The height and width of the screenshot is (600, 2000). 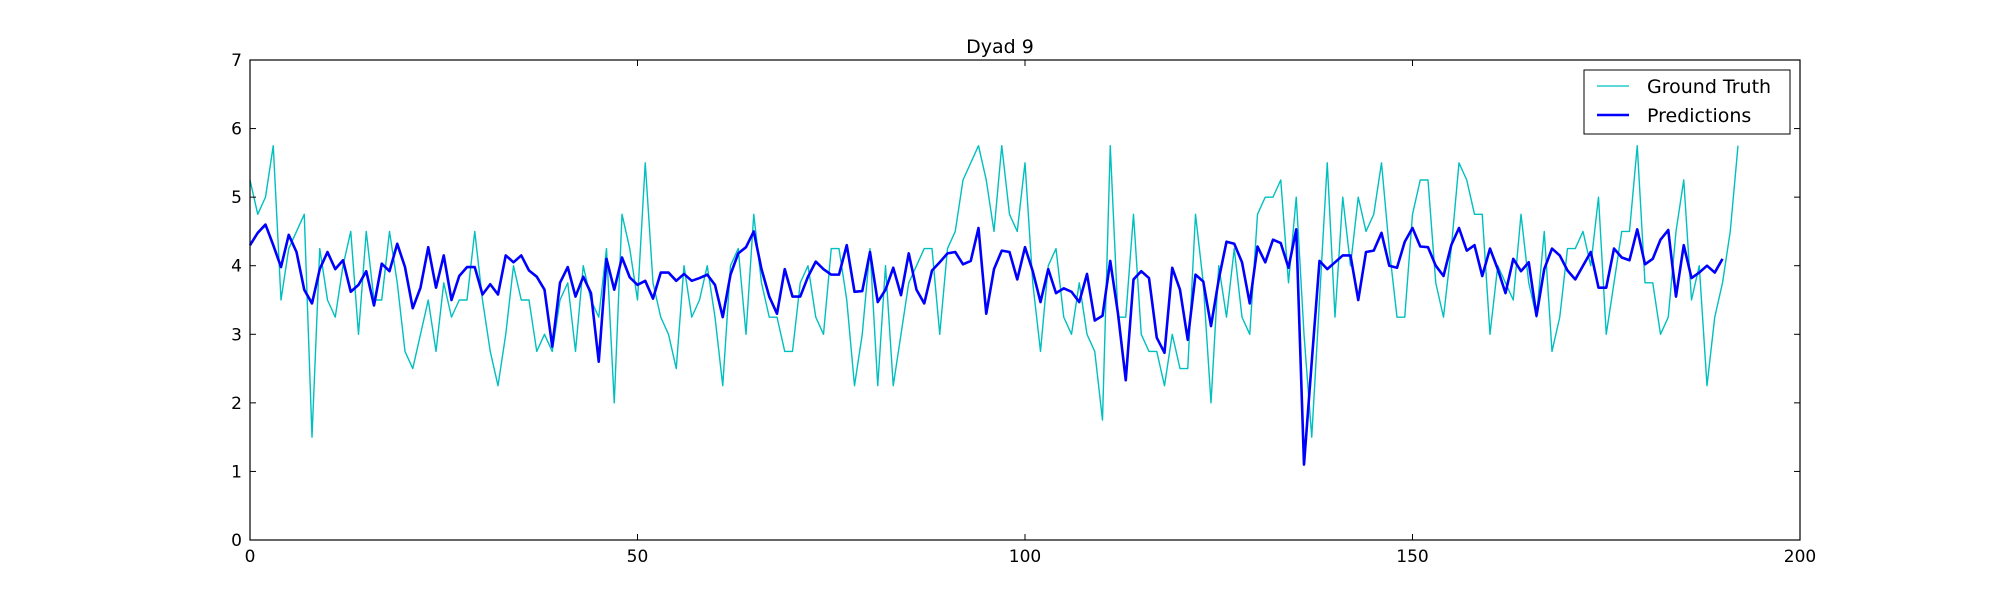 I want to click on y-tick-label: 0, so click(x=236, y=541).